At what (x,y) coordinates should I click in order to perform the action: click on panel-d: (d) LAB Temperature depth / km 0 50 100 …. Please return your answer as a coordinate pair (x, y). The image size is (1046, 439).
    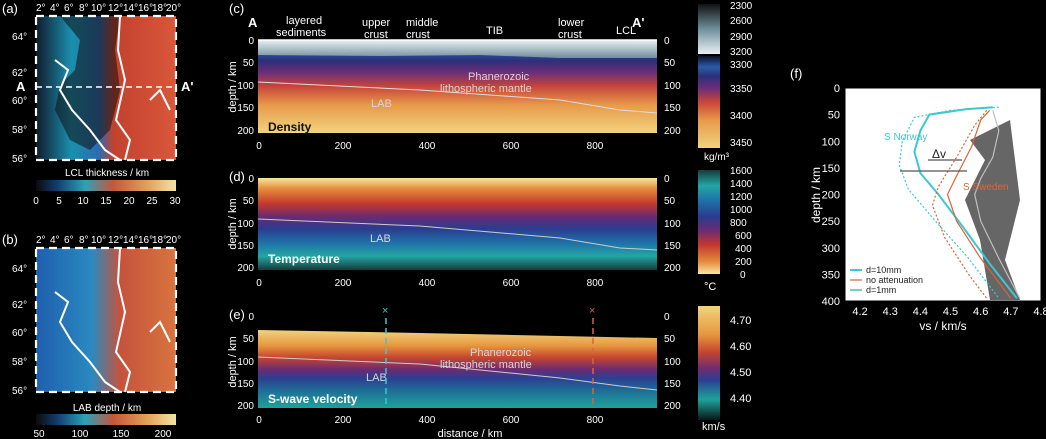
    Looking at the image, I should click on (490, 229).